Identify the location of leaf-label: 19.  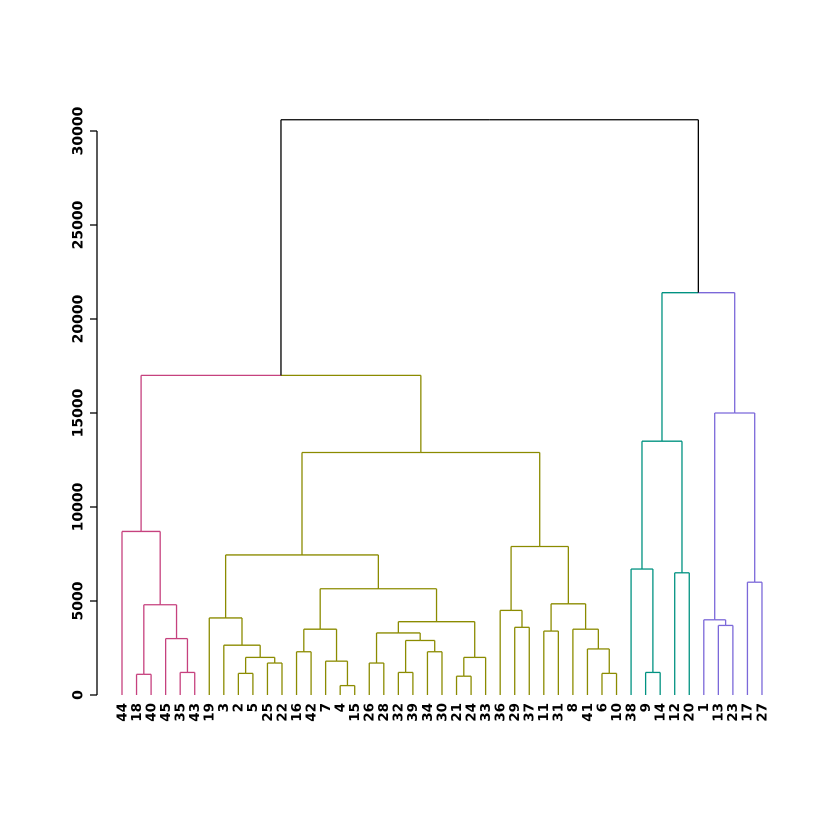
(210, 712).